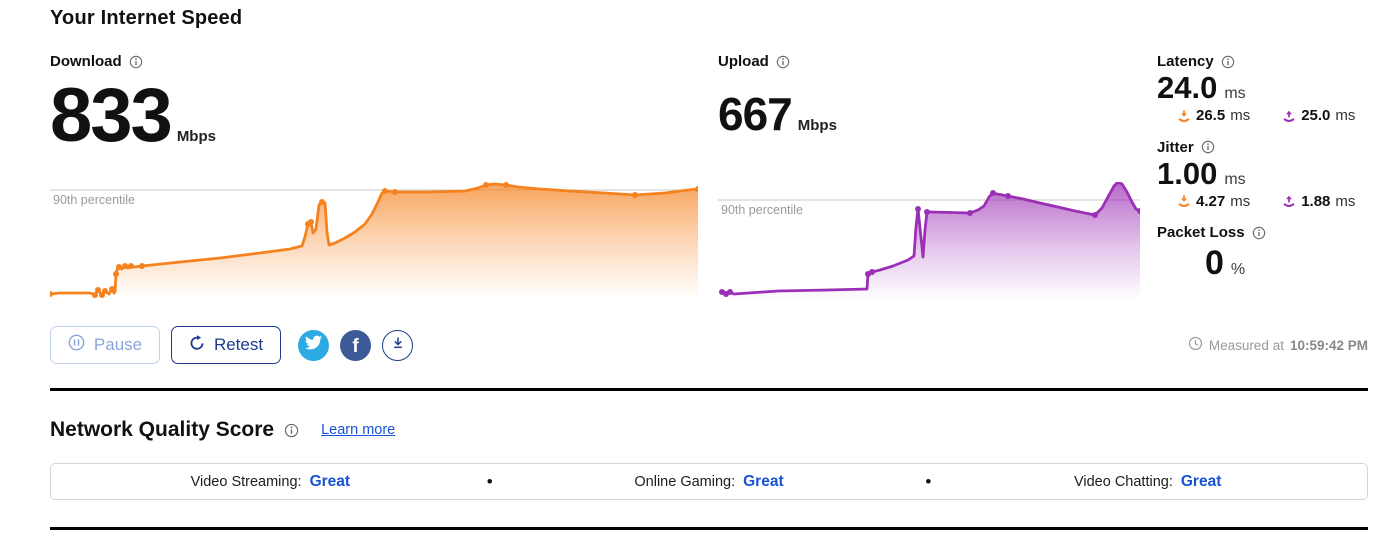 Image resolution: width=1390 pixels, height=542 pixels. I want to click on upload-unit: Mbps, so click(817, 125).